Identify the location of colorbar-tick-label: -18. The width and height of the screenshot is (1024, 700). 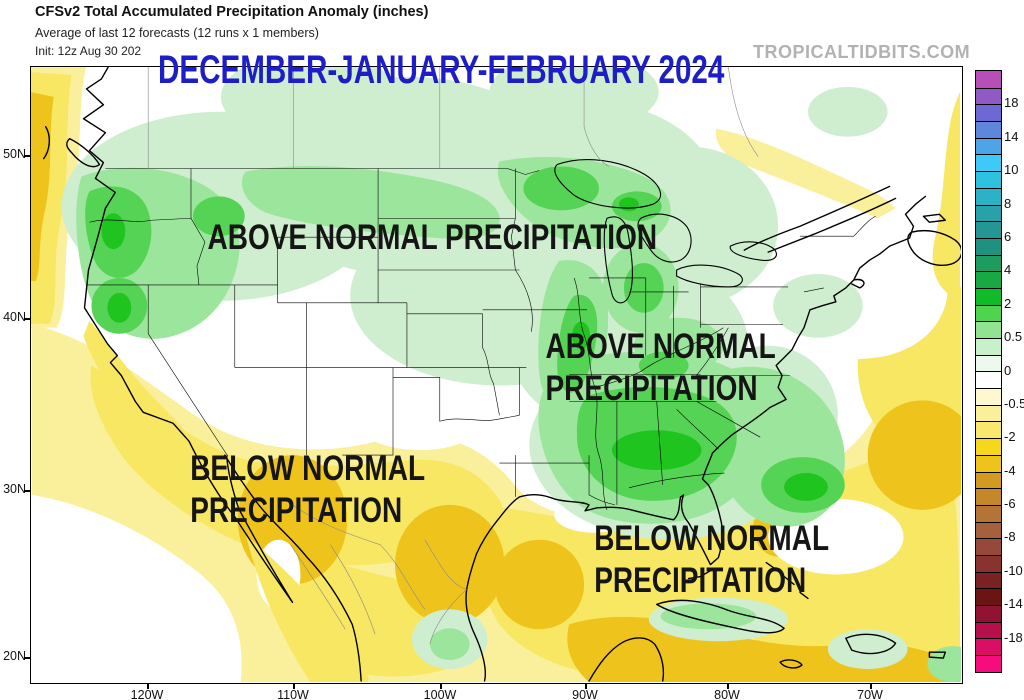
(1013, 637).